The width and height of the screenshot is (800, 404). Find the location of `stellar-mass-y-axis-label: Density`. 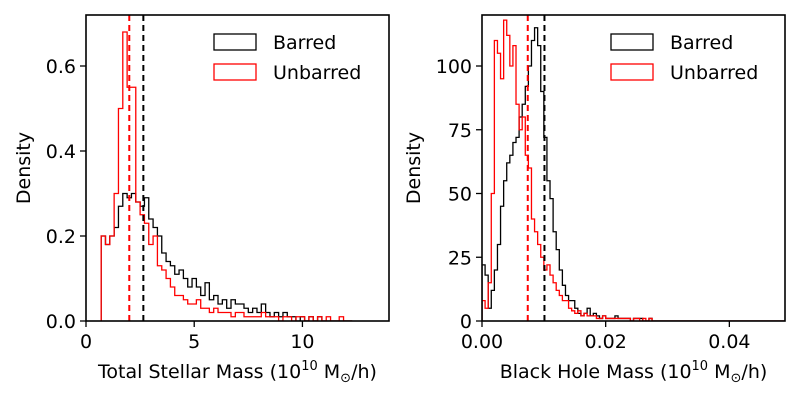

stellar-mass-y-axis-label: Density is located at coordinates (24, 168).